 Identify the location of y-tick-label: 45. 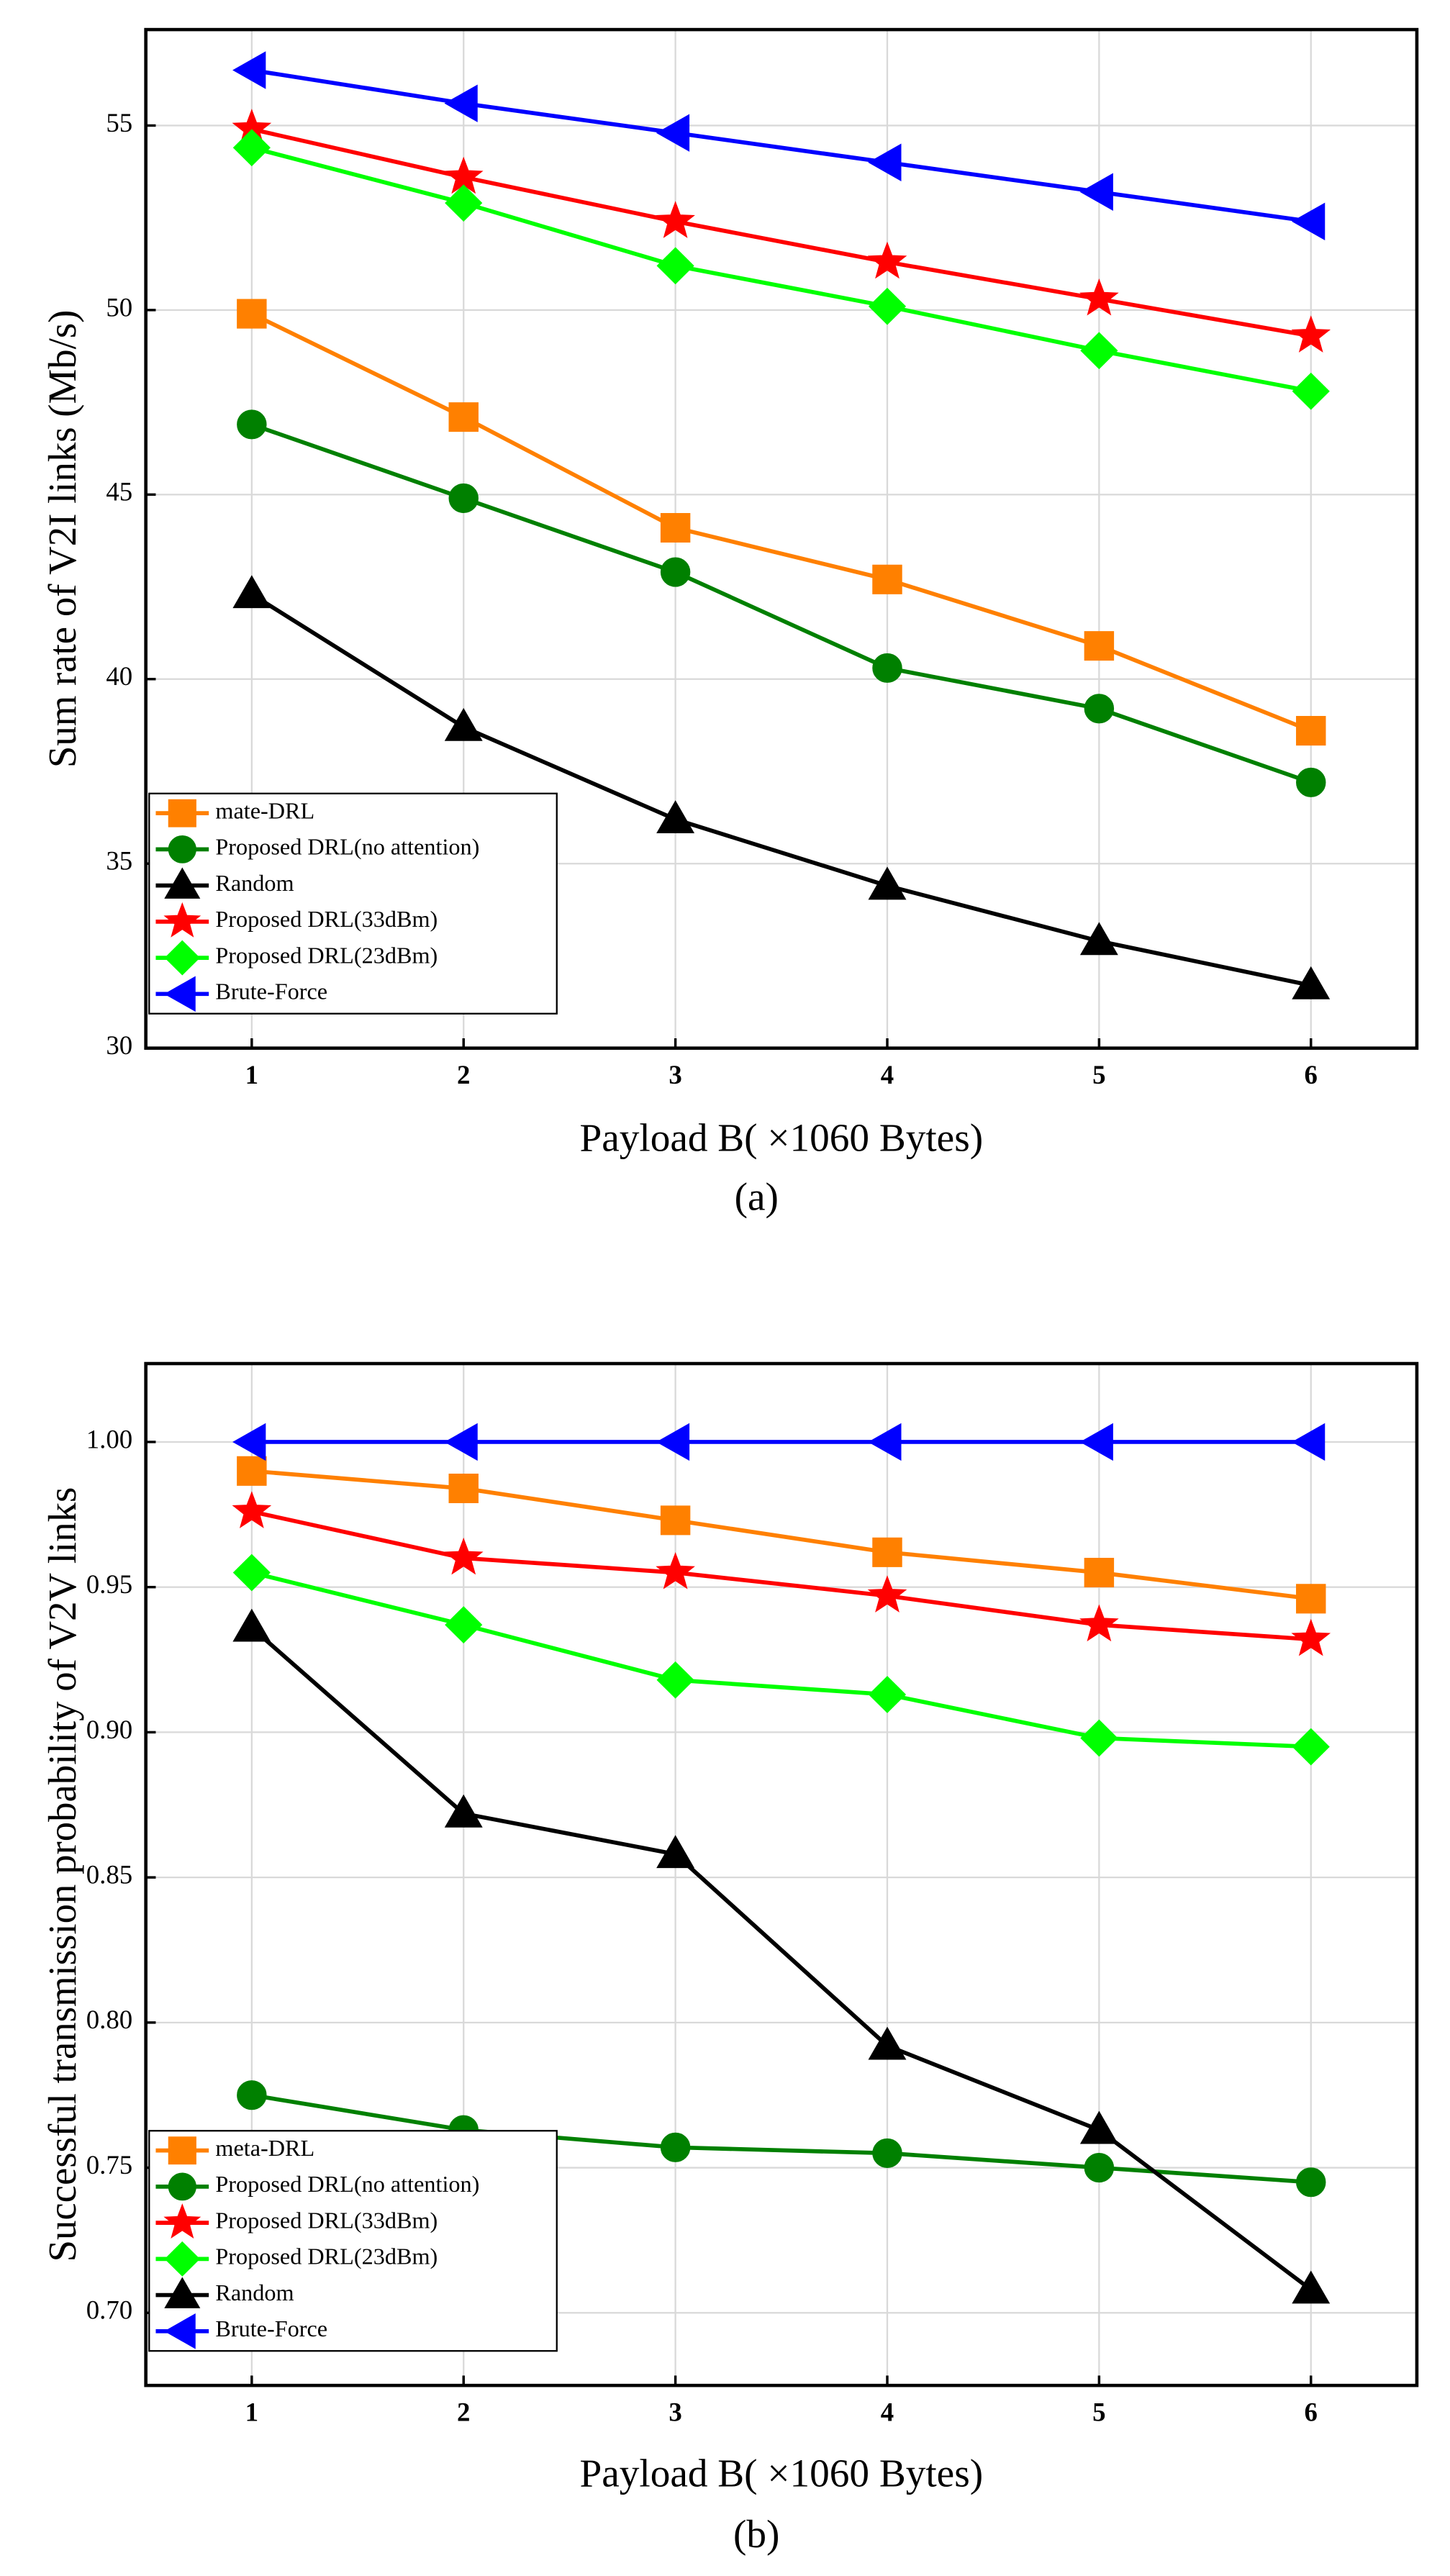
(119, 492).